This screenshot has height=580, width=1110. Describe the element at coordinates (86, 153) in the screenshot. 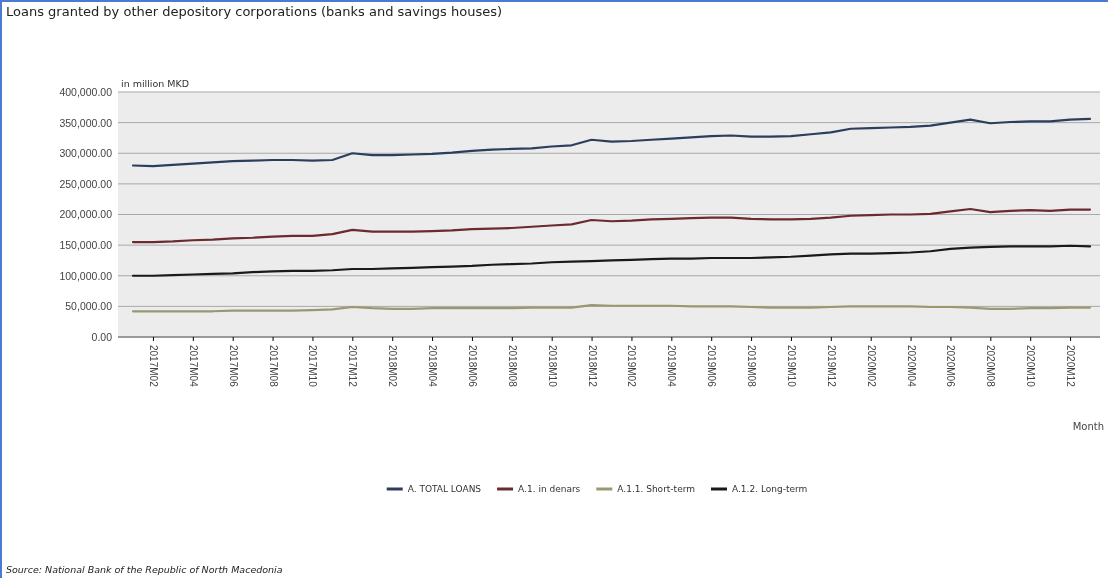

I see `y-tick-label: 300,000.00` at that location.